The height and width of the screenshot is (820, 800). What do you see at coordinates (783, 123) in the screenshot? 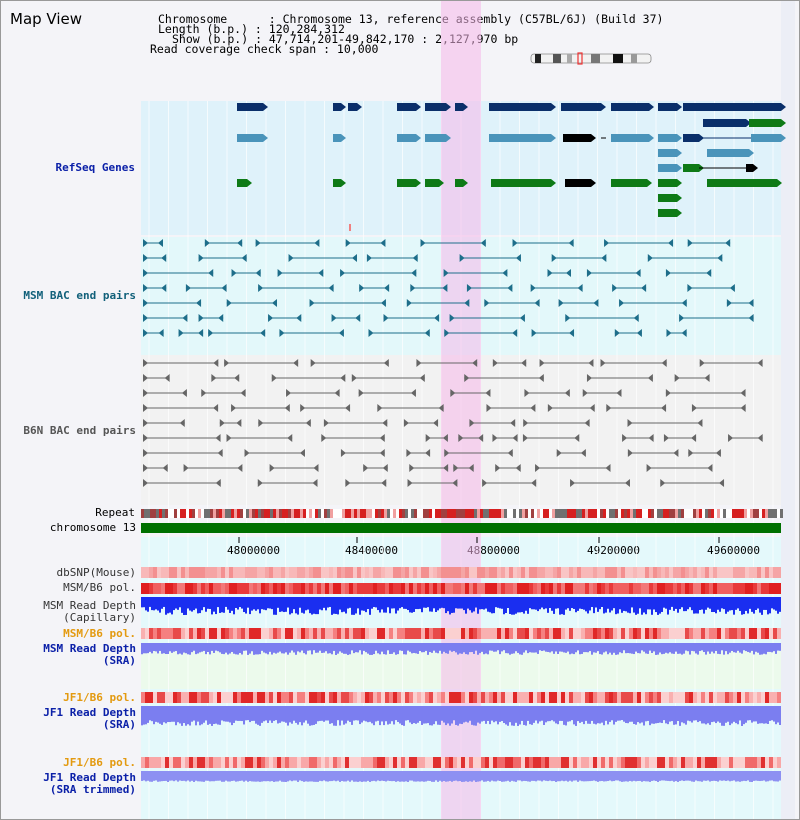
I see `gene-strand-arrow` at bounding box center [783, 123].